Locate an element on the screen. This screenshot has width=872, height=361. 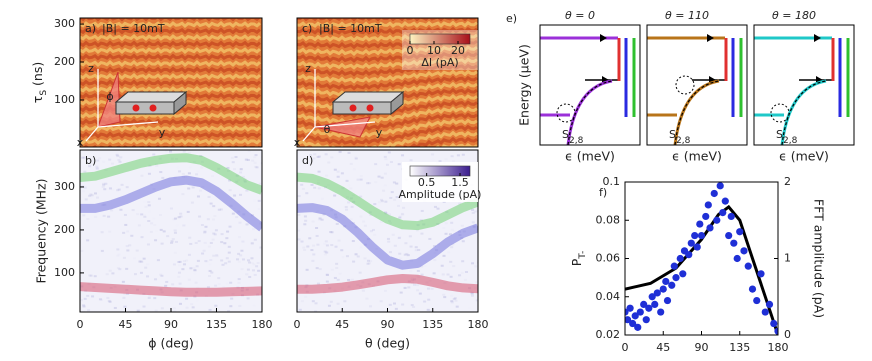
inset-label: θ is located at coordinates (327, 129).